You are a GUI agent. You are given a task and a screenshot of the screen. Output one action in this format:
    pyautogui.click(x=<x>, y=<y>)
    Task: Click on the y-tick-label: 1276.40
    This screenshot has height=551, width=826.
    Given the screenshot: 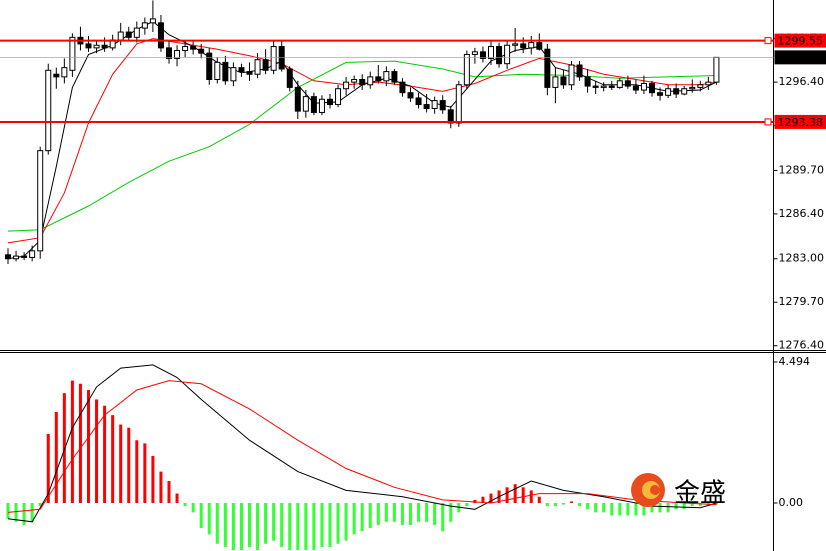 What is the action you would take?
    pyautogui.click(x=802, y=345)
    